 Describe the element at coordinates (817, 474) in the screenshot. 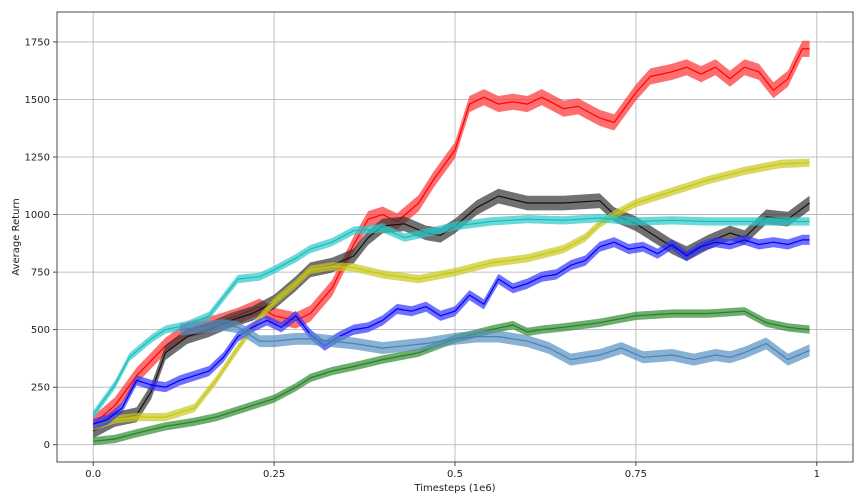

I see `x-tick-label: 1` at that location.